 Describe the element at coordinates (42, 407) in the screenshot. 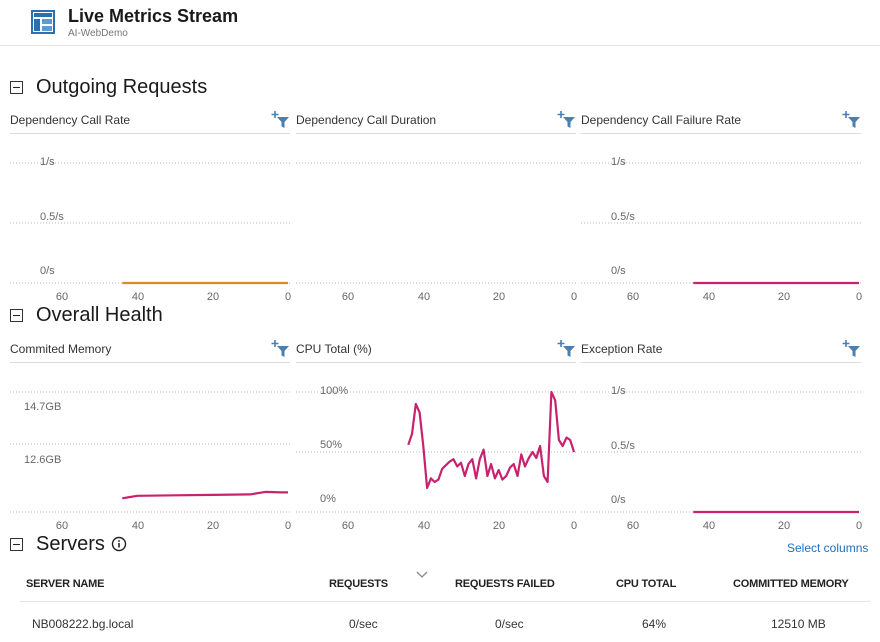

I see `y-tick-label: 14.7GB` at that location.